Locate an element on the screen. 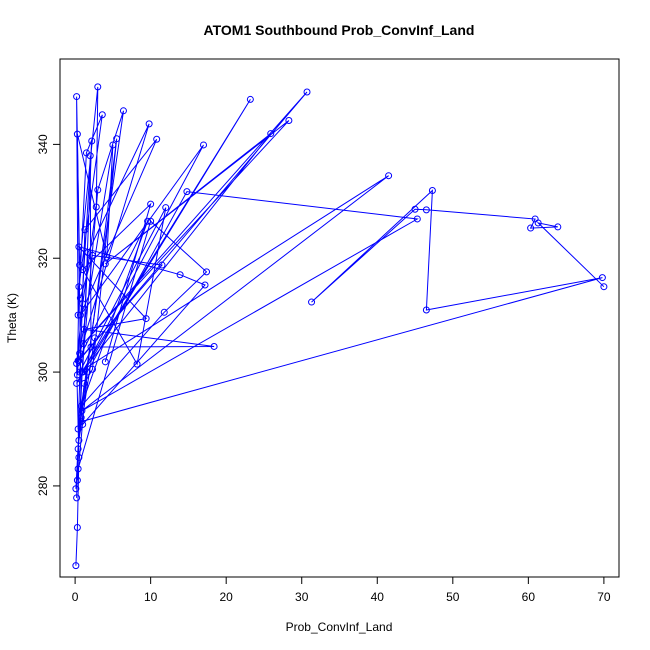 This screenshot has height=650, width=650. y-tick-label: 320 is located at coordinates (43, 258).